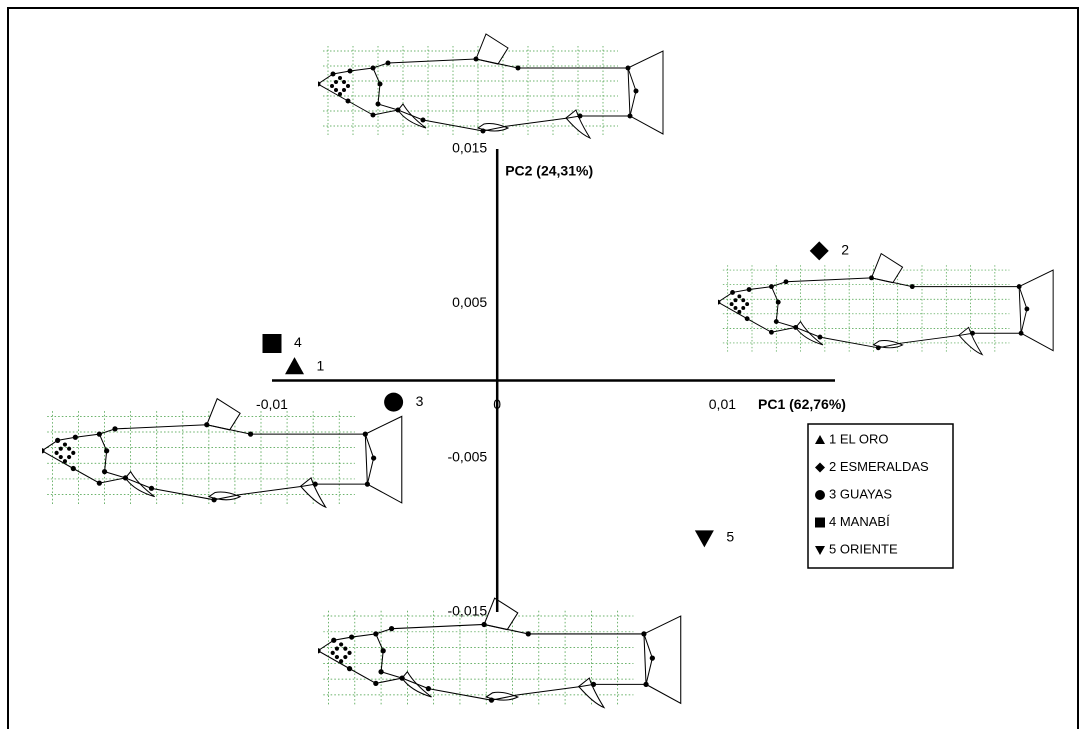  I want to click on point-label: 4, so click(298, 342).